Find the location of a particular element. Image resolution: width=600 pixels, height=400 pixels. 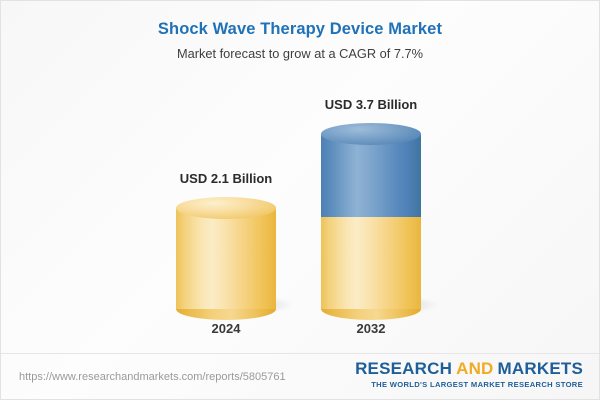

logo-word-and: AND is located at coordinates (475, 368).